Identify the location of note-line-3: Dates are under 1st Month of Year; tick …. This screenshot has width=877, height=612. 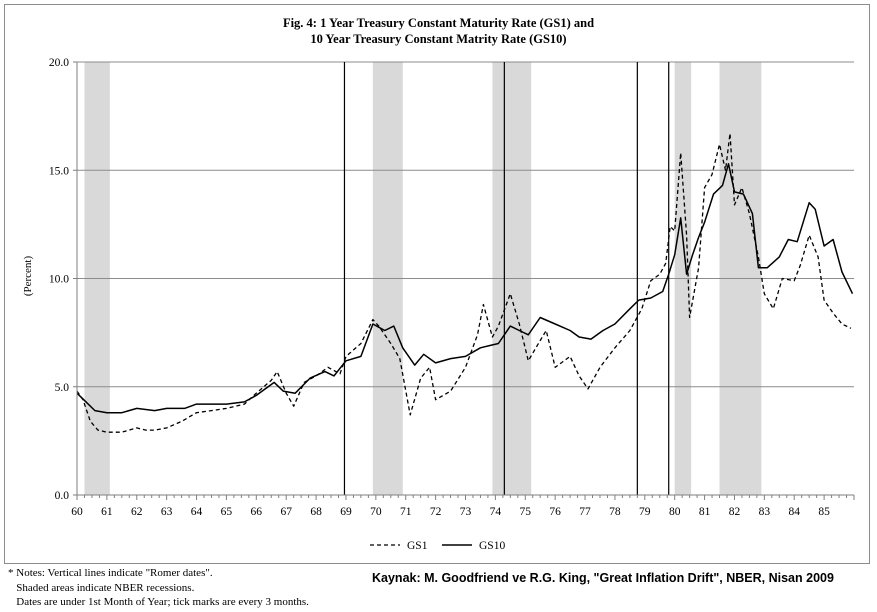
(158, 602).